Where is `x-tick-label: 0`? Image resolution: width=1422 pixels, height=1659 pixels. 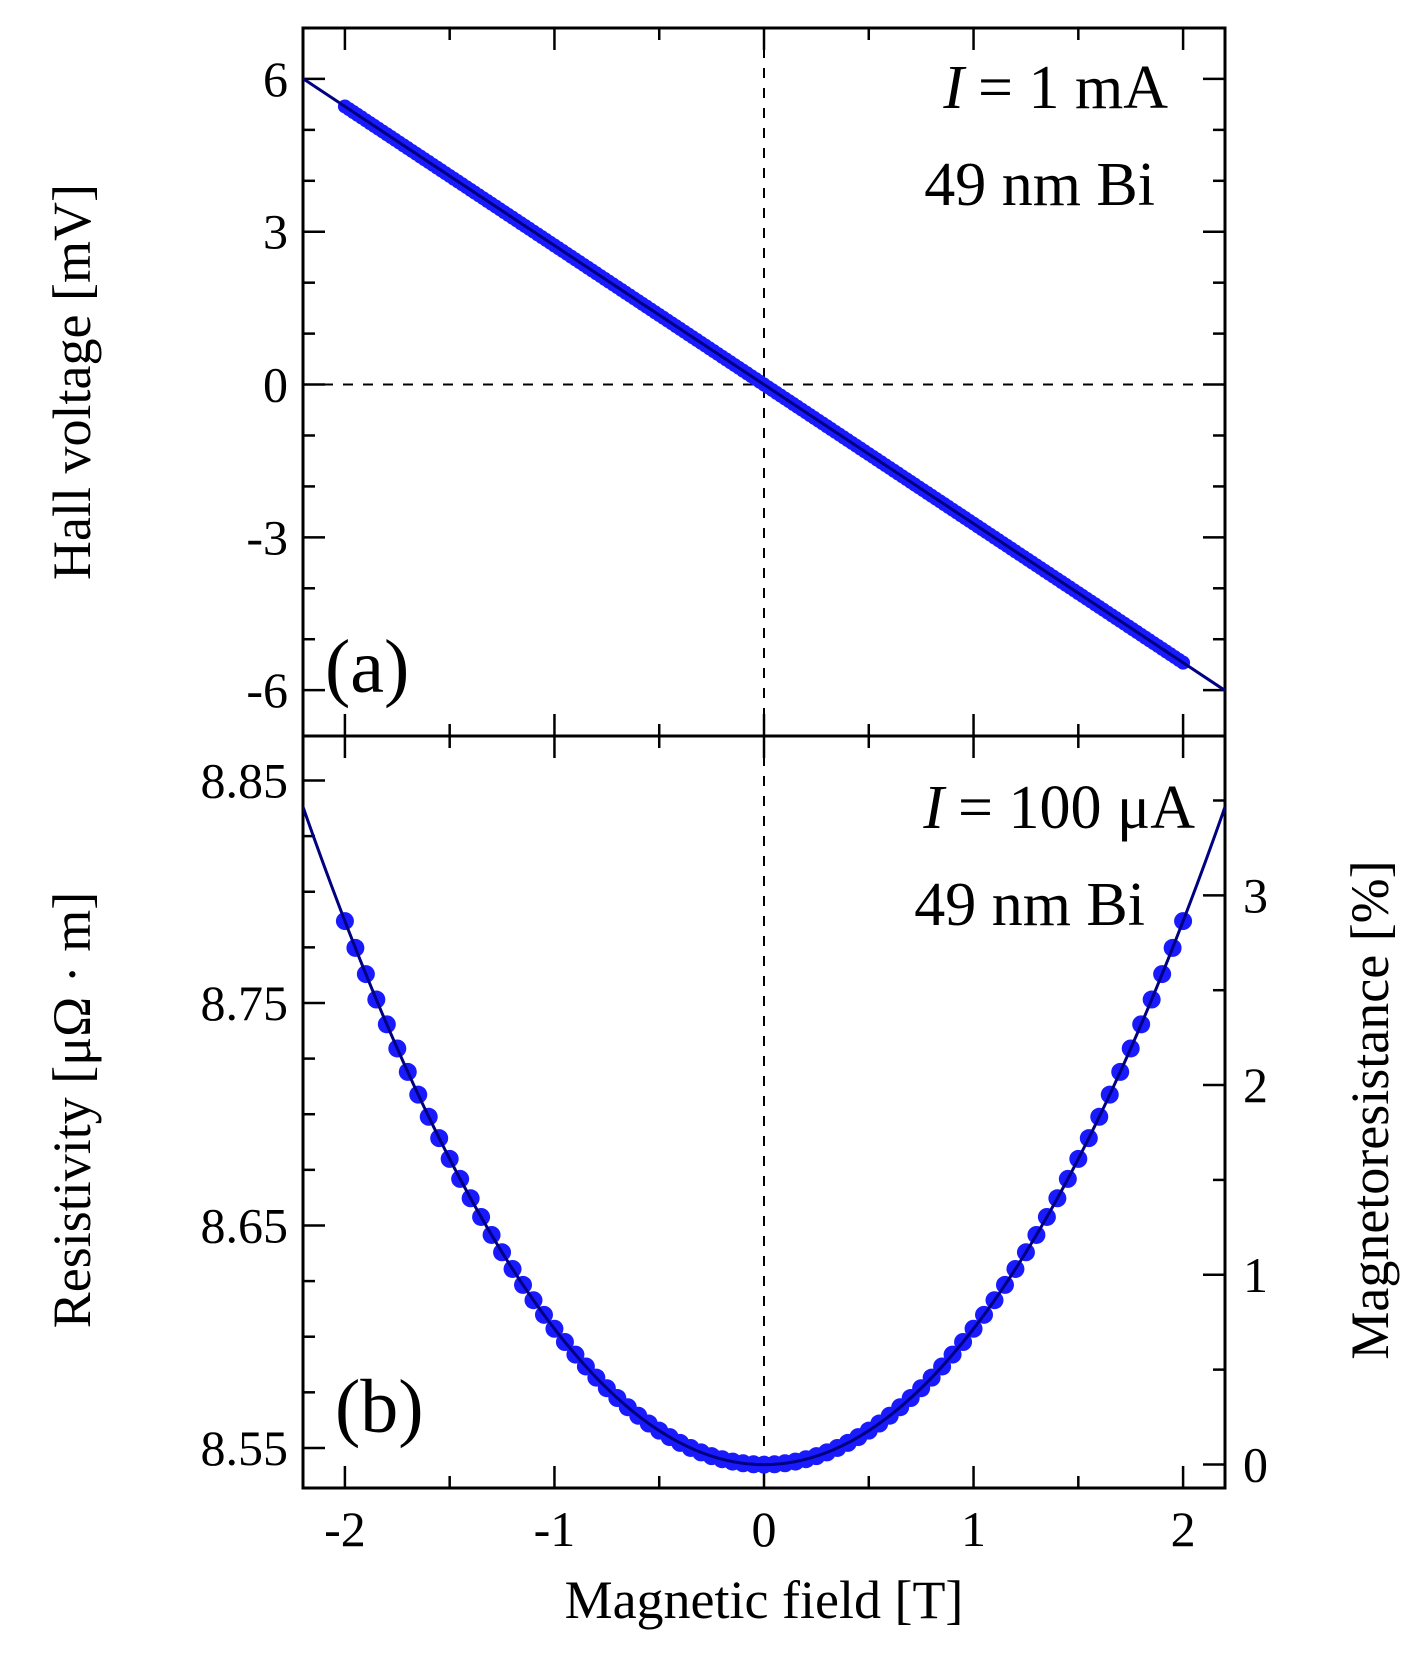 x-tick-label: 0 is located at coordinates (764, 1529).